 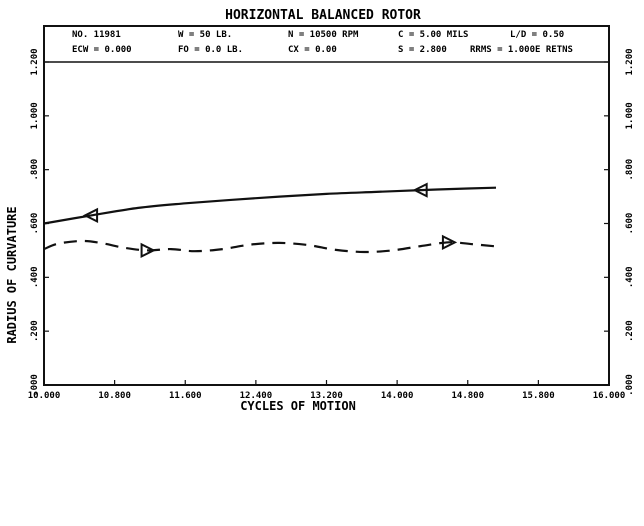 What do you see at coordinates (35, 277) in the screenshot?
I see `y-tick-label-left: .400` at bounding box center [35, 277].